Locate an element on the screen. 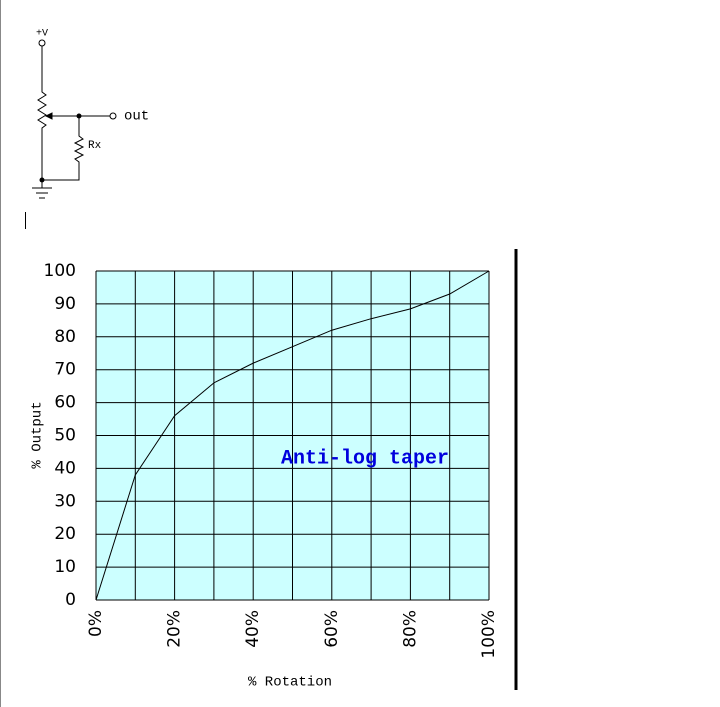  y-tick-label: 100 is located at coordinates (60, 271).